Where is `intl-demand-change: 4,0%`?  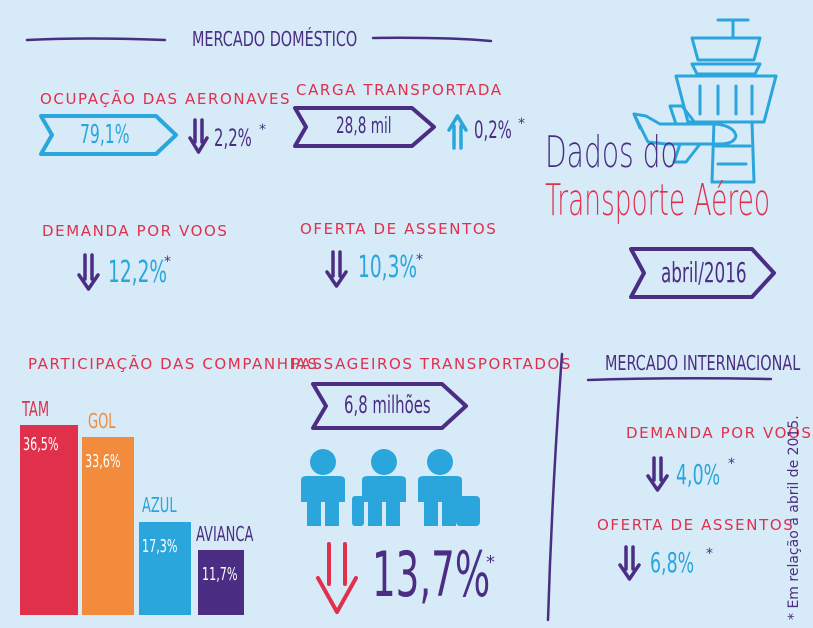 intl-demand-change: 4,0% is located at coordinates (698, 474).